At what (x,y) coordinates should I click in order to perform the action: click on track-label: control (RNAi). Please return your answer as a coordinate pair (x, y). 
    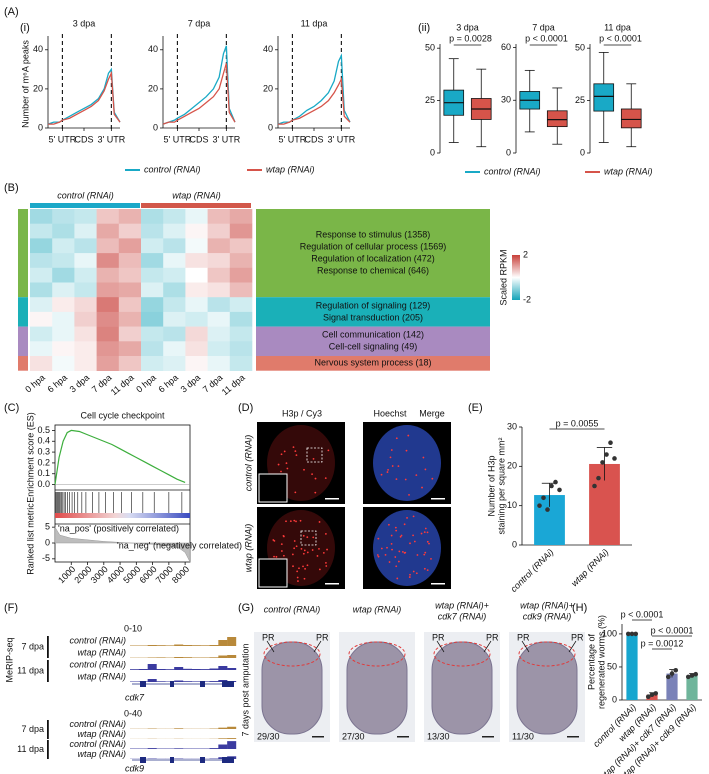
    Looking at the image, I should click on (97, 640).